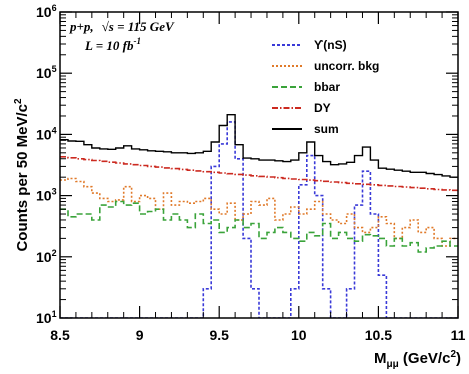 The width and height of the screenshot is (469, 374). Describe the element at coordinates (46, 317) in the screenshot. I see `y-tick-label: 10¹` at that location.